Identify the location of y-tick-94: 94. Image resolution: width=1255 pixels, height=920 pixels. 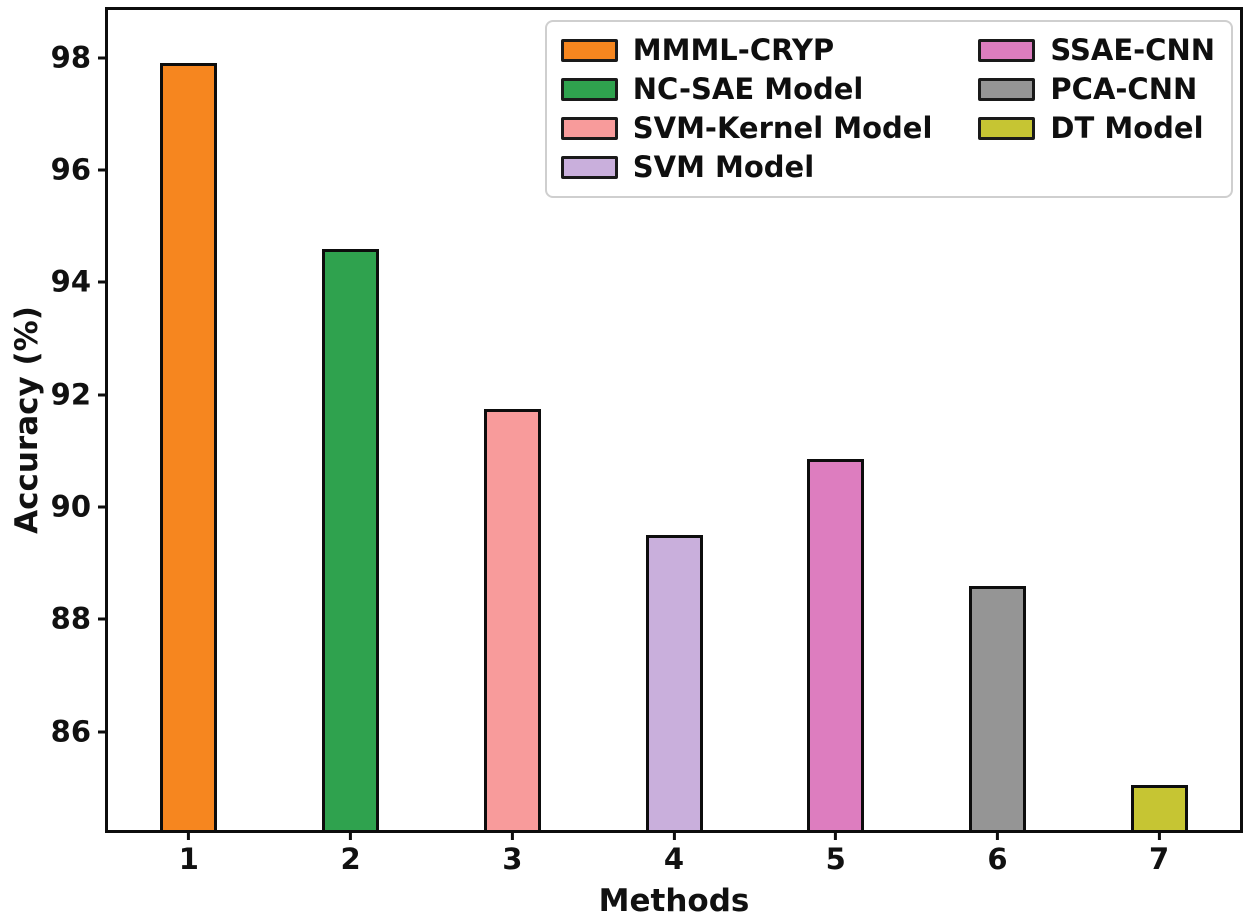
(79, 281).